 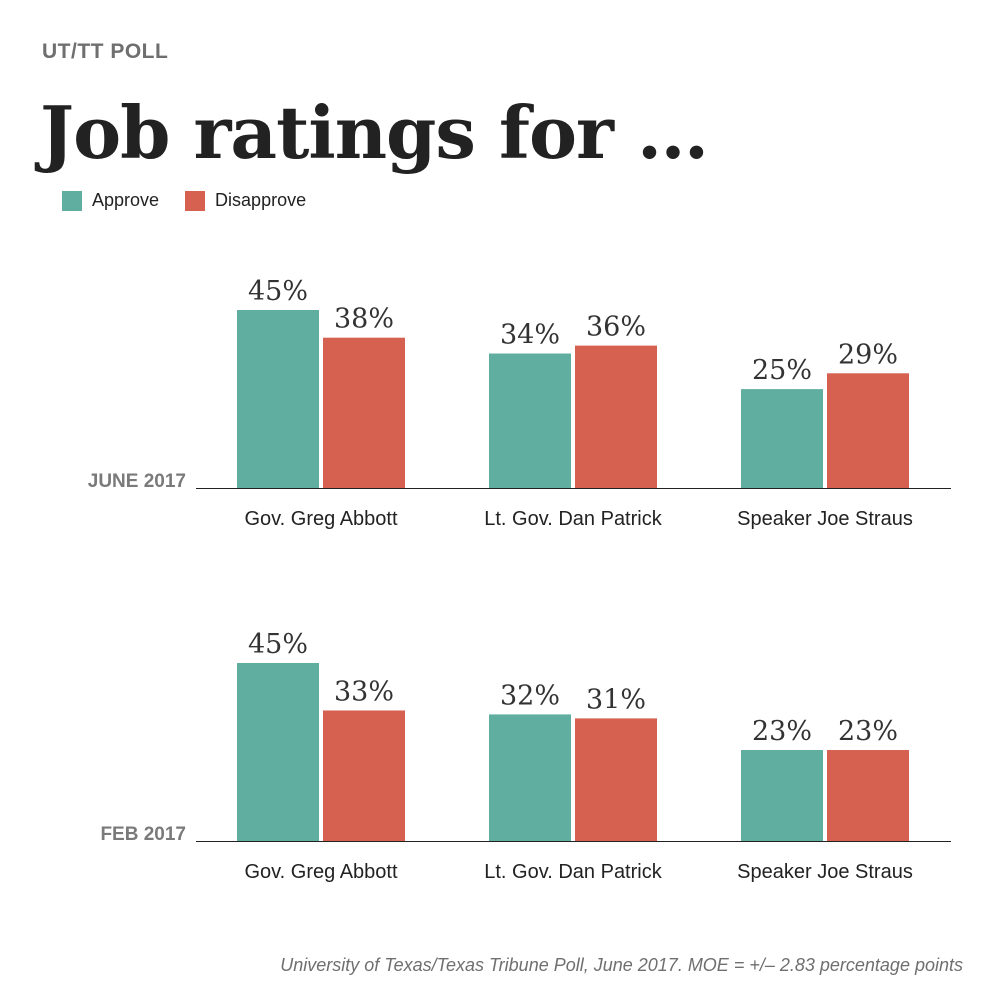 I want to click on legend-item-approve: Approve, so click(x=110, y=200).